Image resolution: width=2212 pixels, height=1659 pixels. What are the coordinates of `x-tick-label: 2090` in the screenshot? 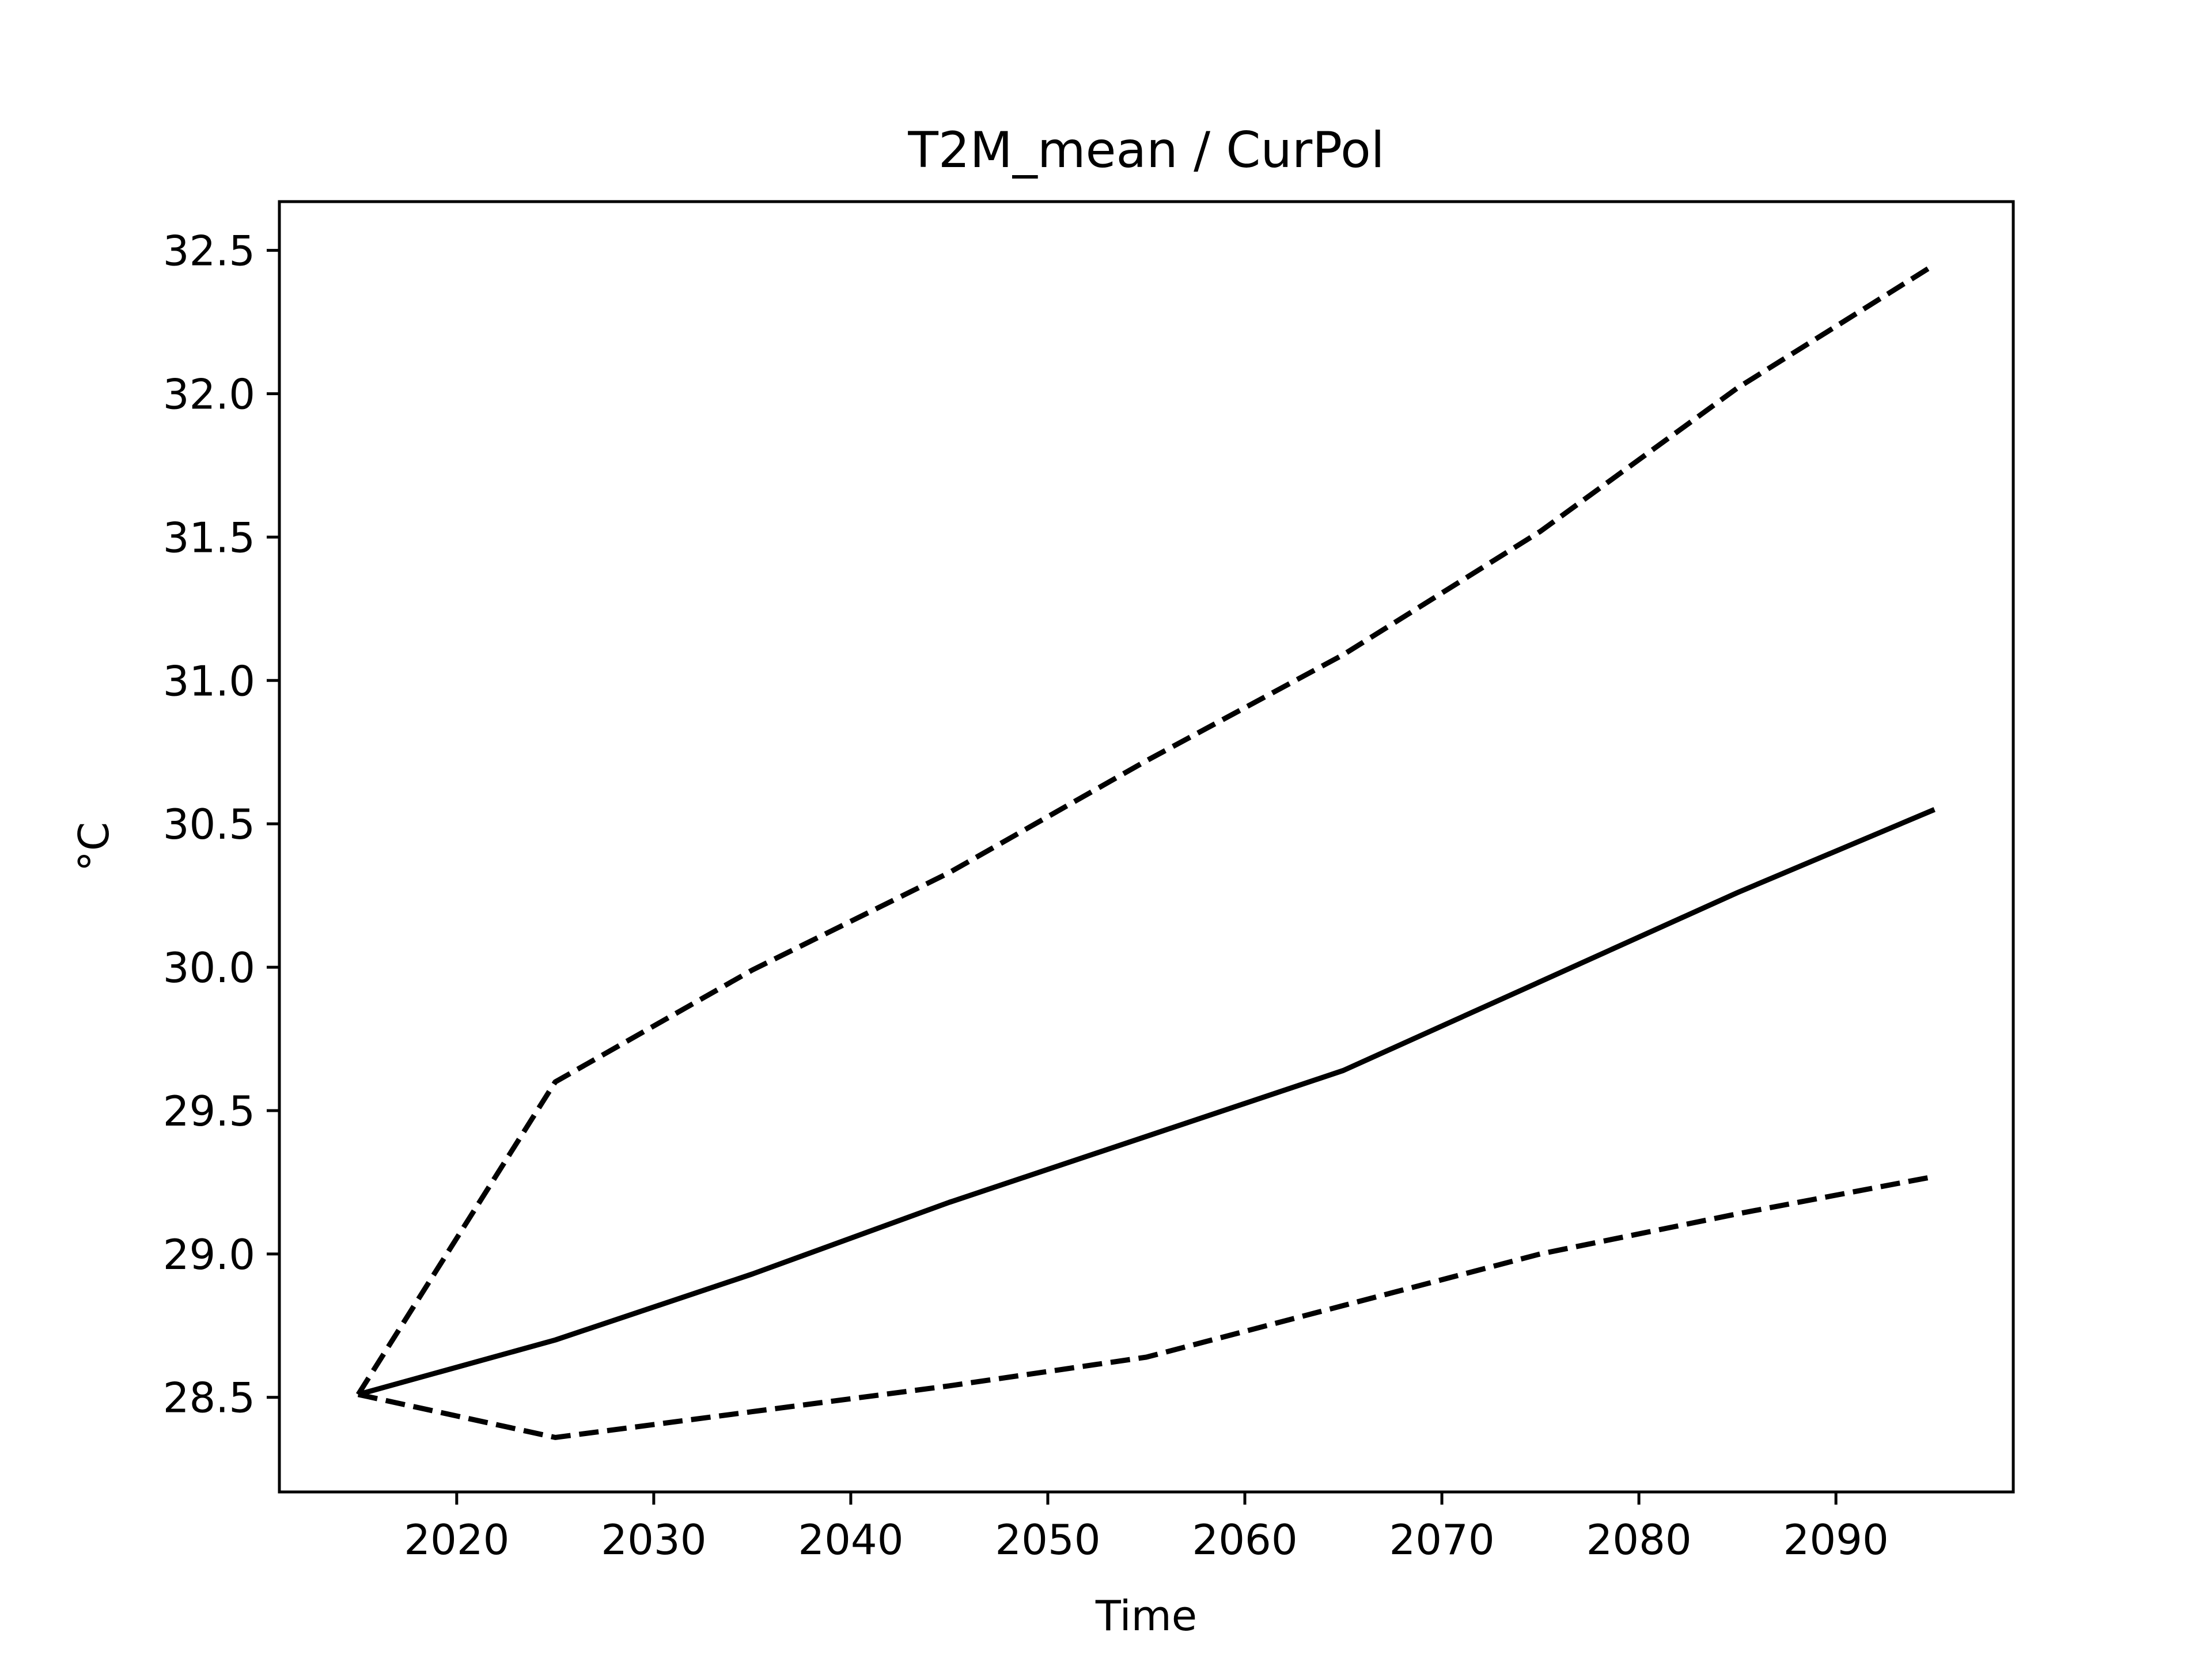 It's located at (1836, 1540).